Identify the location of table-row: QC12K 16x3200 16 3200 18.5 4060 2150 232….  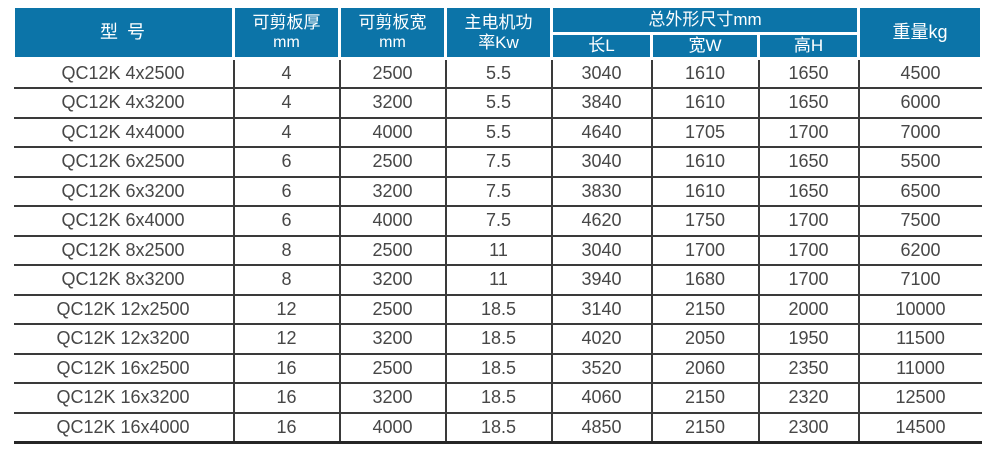
(497, 398).